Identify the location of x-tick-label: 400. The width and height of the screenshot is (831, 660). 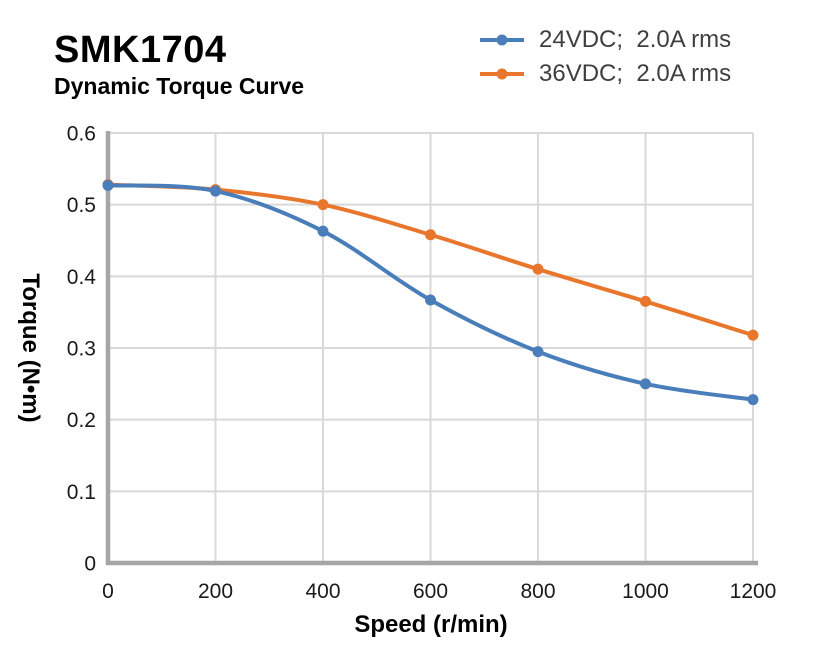
(322, 591).